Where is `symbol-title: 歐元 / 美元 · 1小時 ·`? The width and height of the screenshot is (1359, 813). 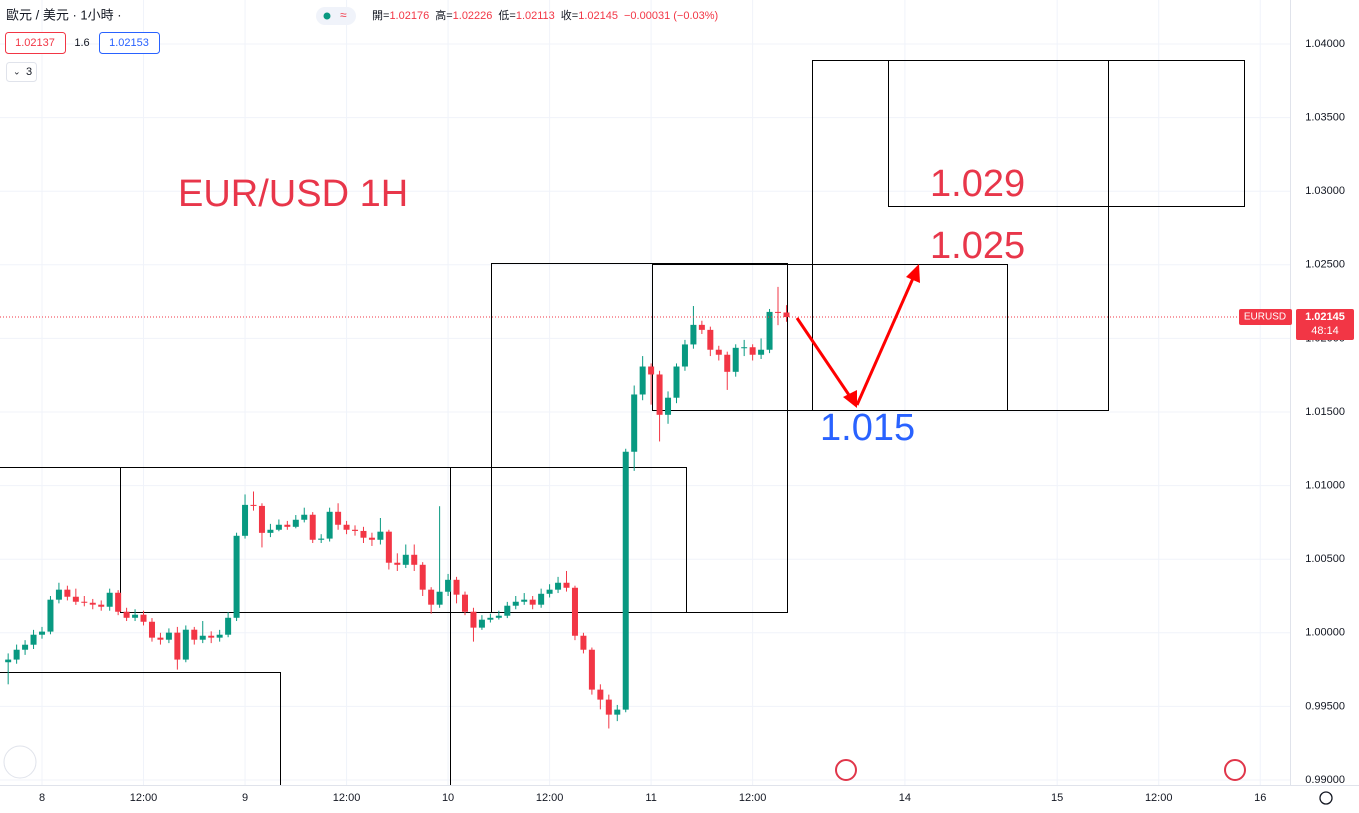
symbol-title: 歐元 / 美元 · 1小時 · is located at coordinates (64, 14).